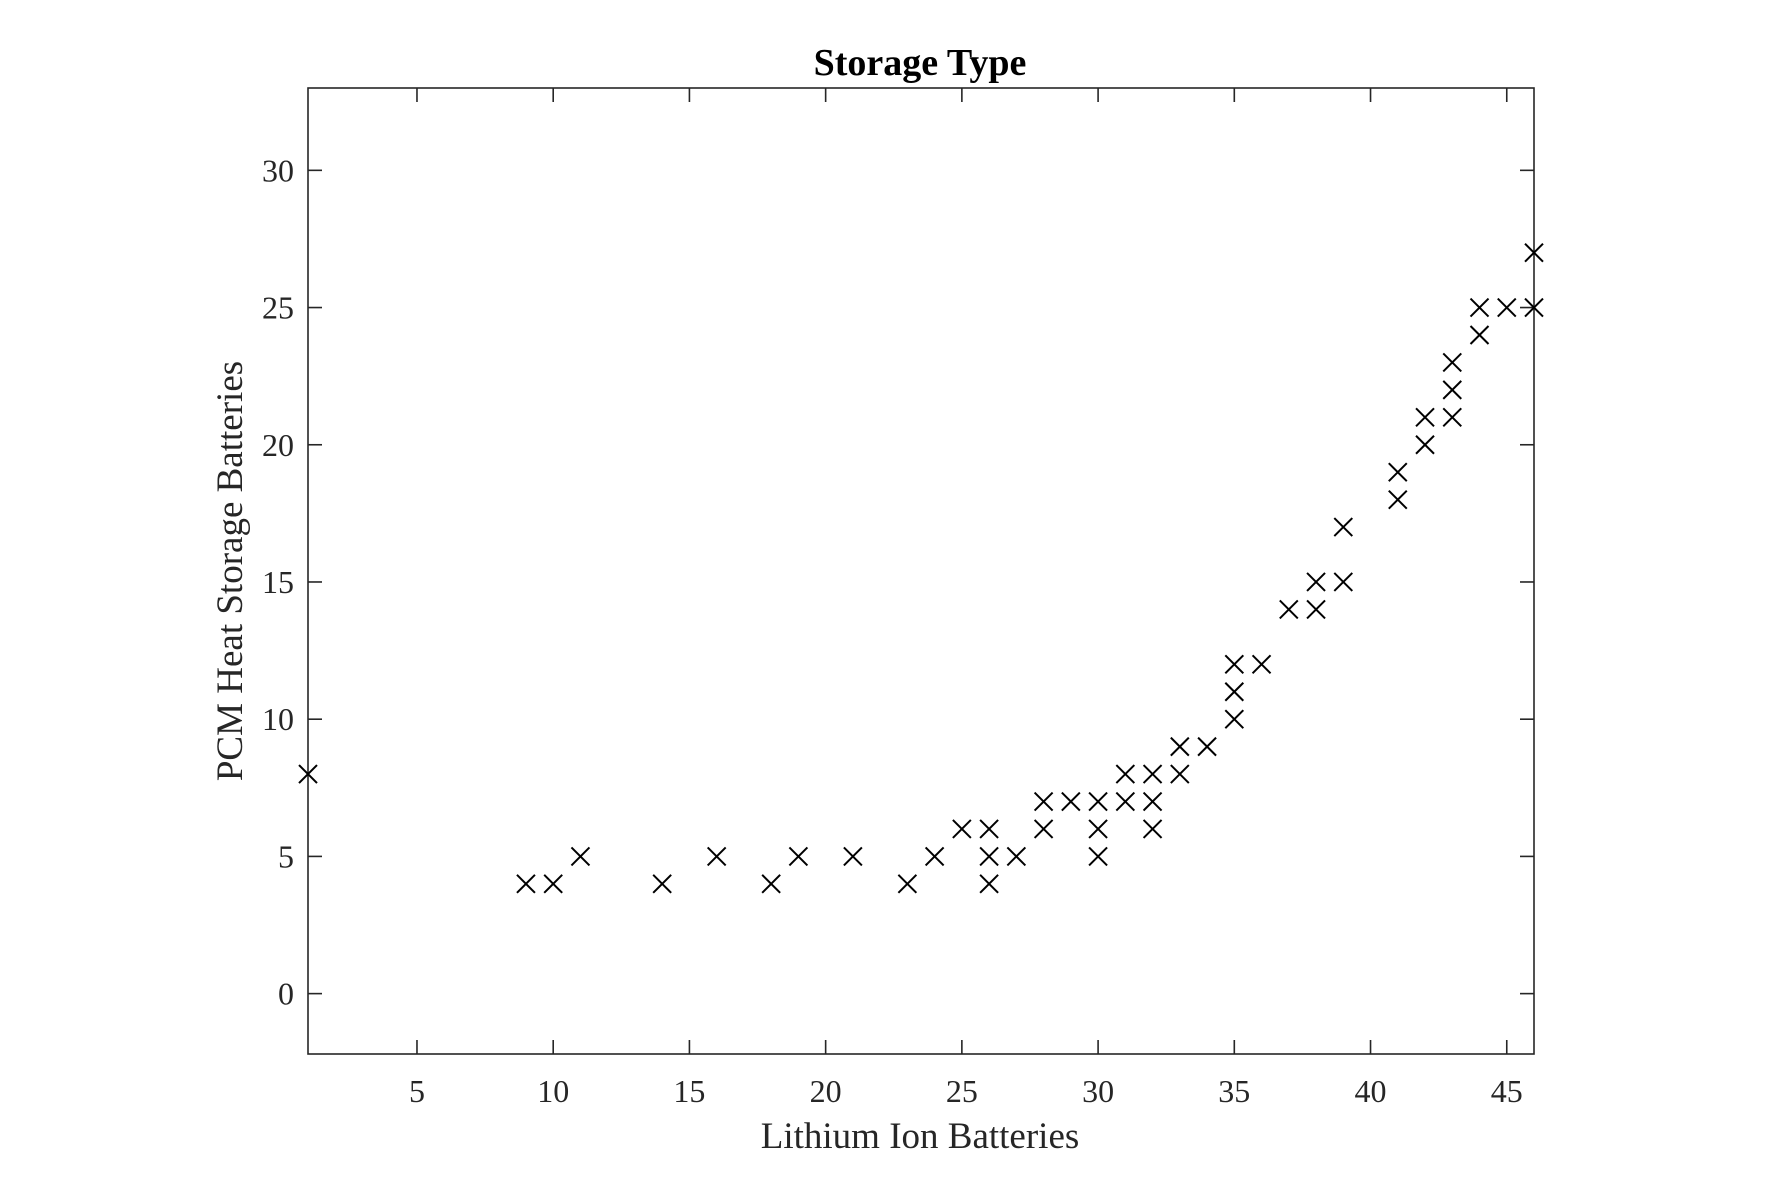 The image size is (1772, 1181). I want to click on x-tick-label: 20, so click(826, 1091).